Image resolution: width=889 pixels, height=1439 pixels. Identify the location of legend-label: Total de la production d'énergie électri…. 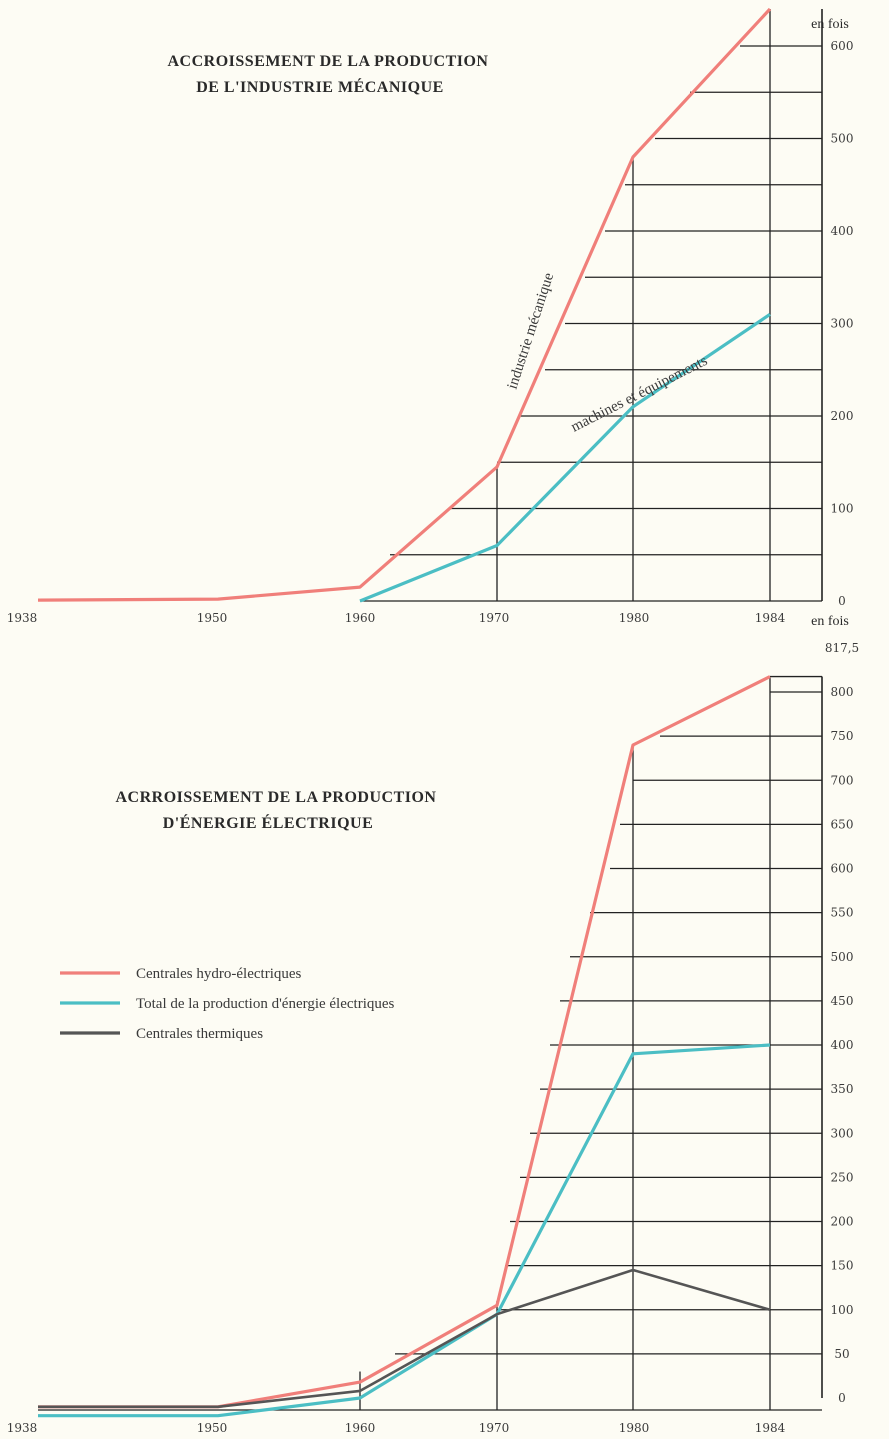
(265, 1004).